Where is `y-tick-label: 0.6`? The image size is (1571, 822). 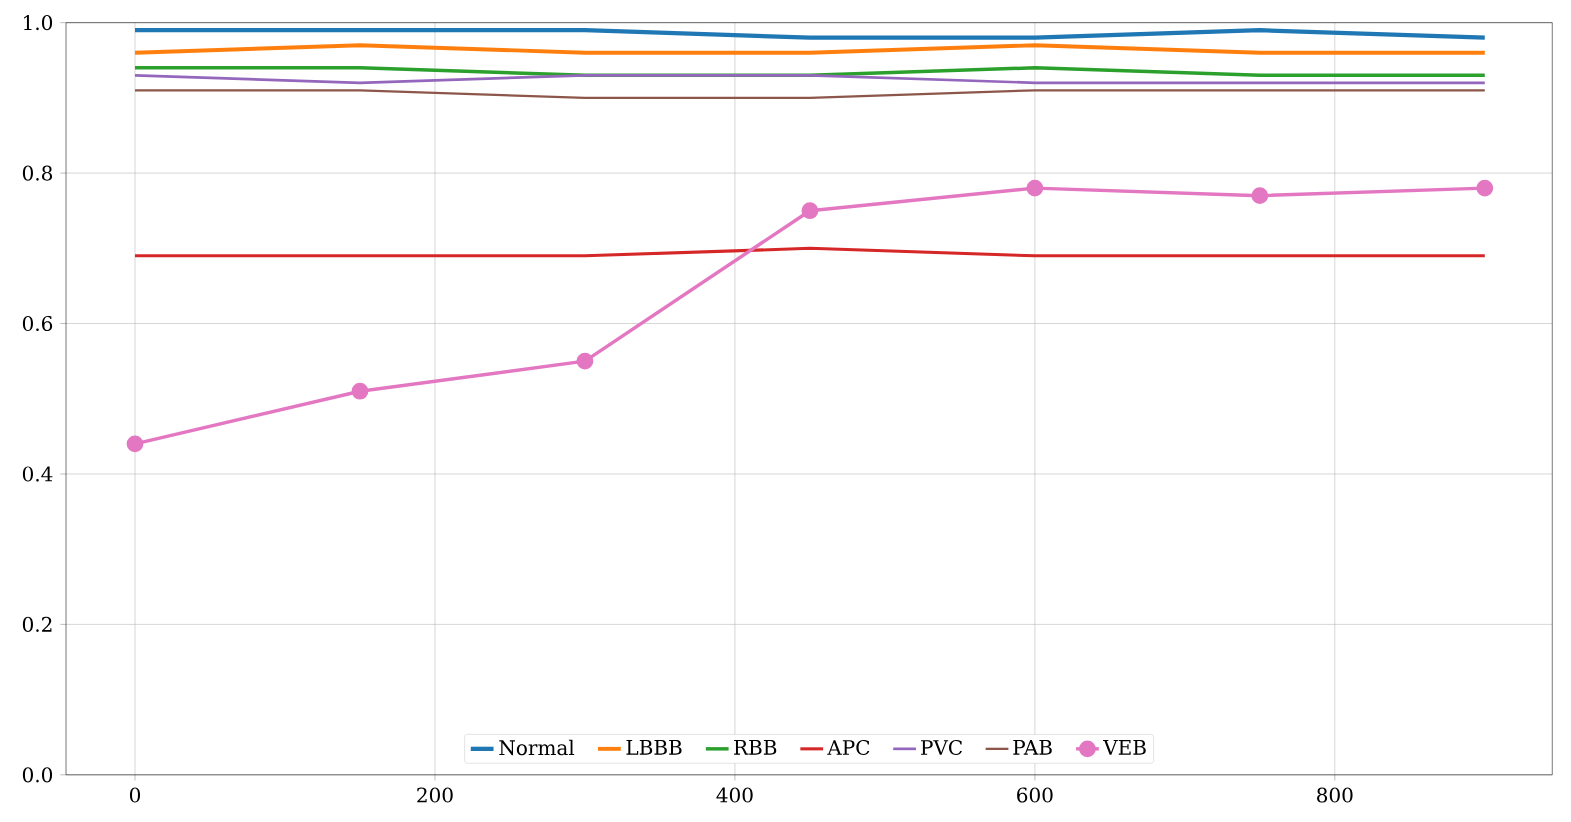
y-tick-label: 0.6 is located at coordinates (37, 324).